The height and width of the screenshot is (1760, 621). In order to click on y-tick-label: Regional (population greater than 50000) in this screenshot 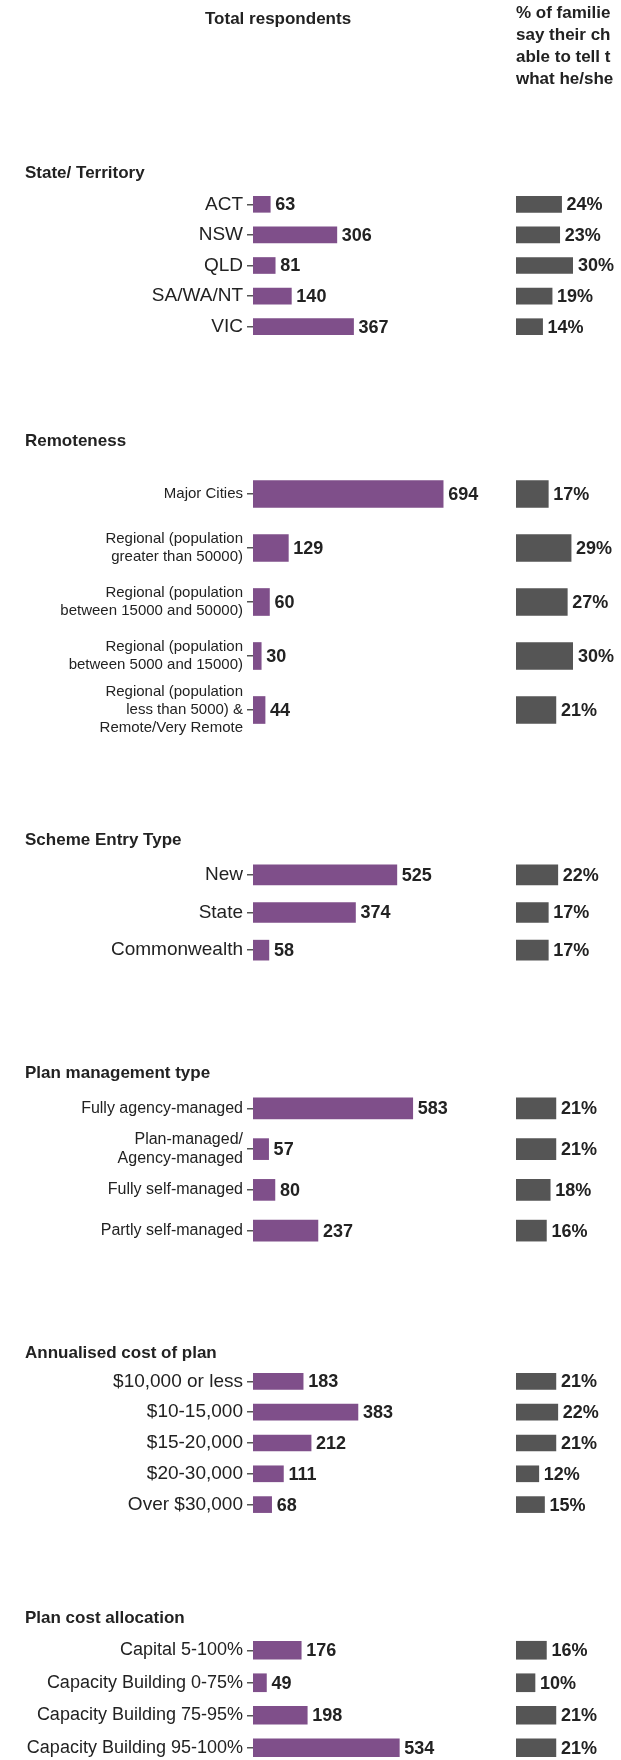, I will do `click(174, 547)`.